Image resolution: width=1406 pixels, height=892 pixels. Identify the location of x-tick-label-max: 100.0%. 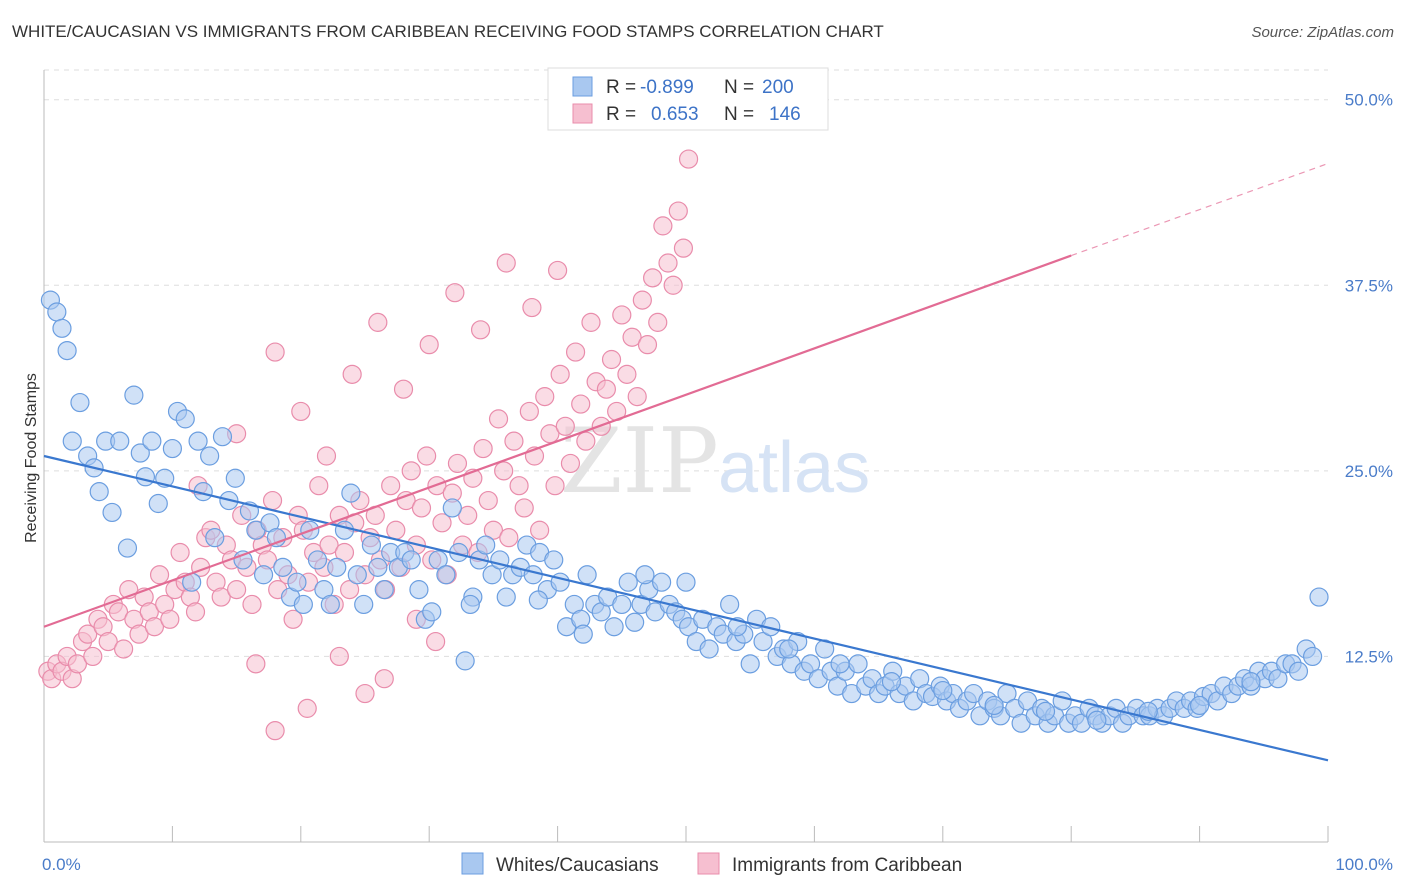
(1364, 864).